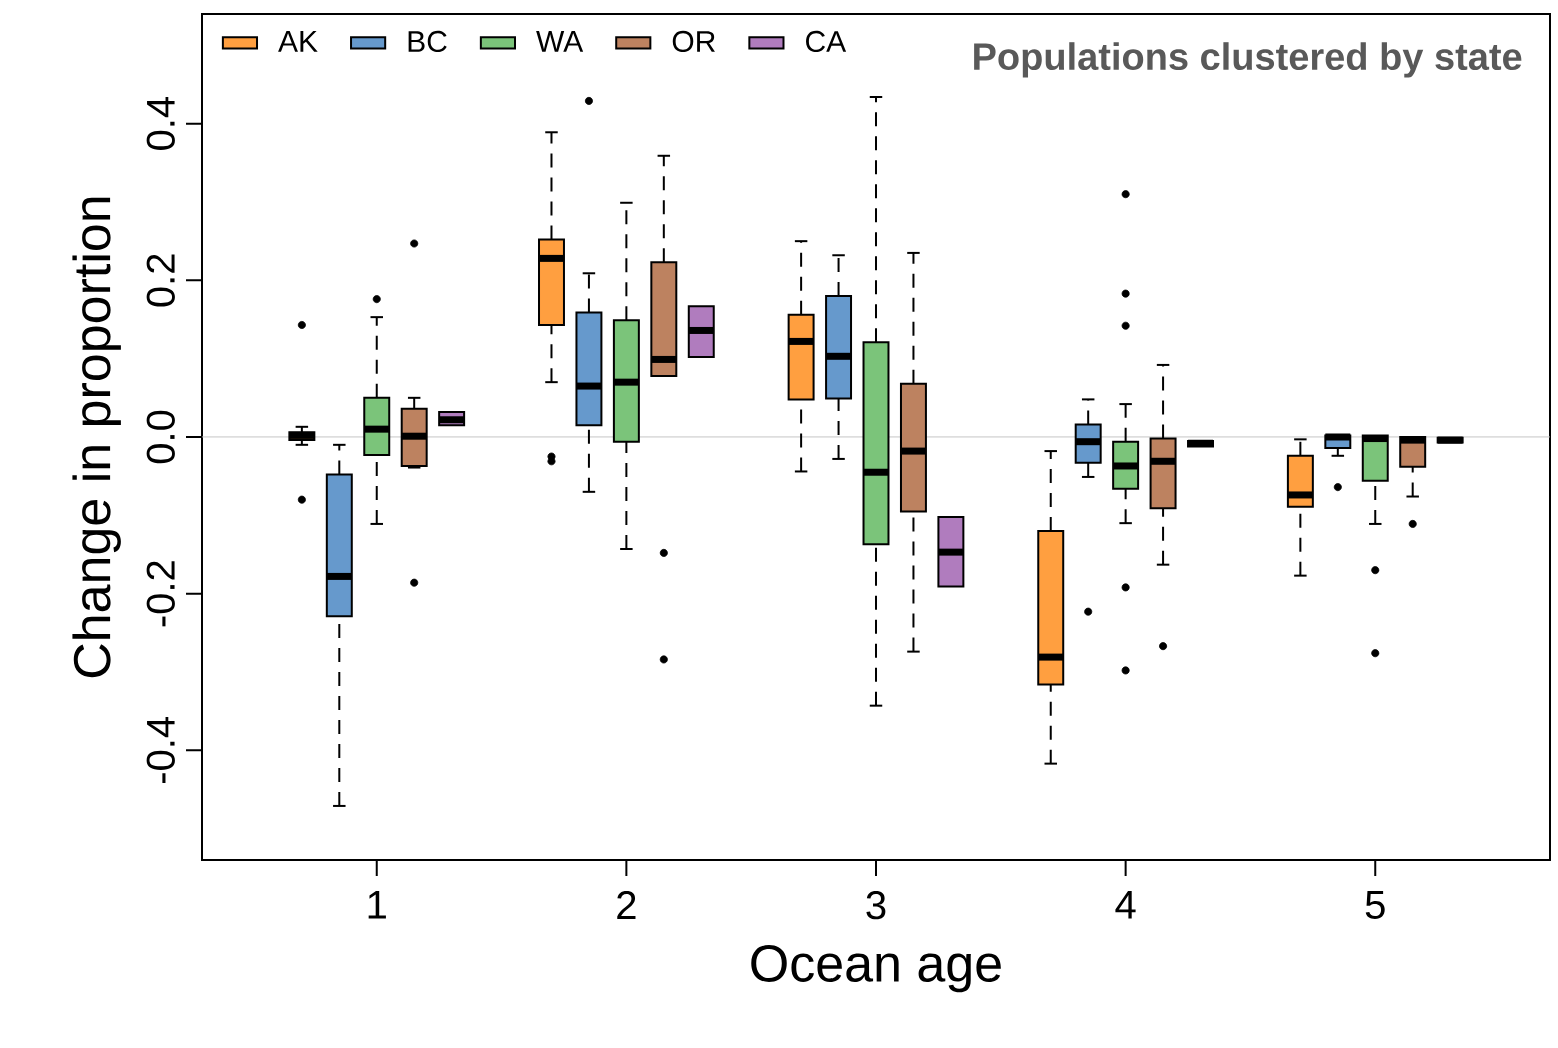  I want to click on legend-label: CA, so click(826, 41).